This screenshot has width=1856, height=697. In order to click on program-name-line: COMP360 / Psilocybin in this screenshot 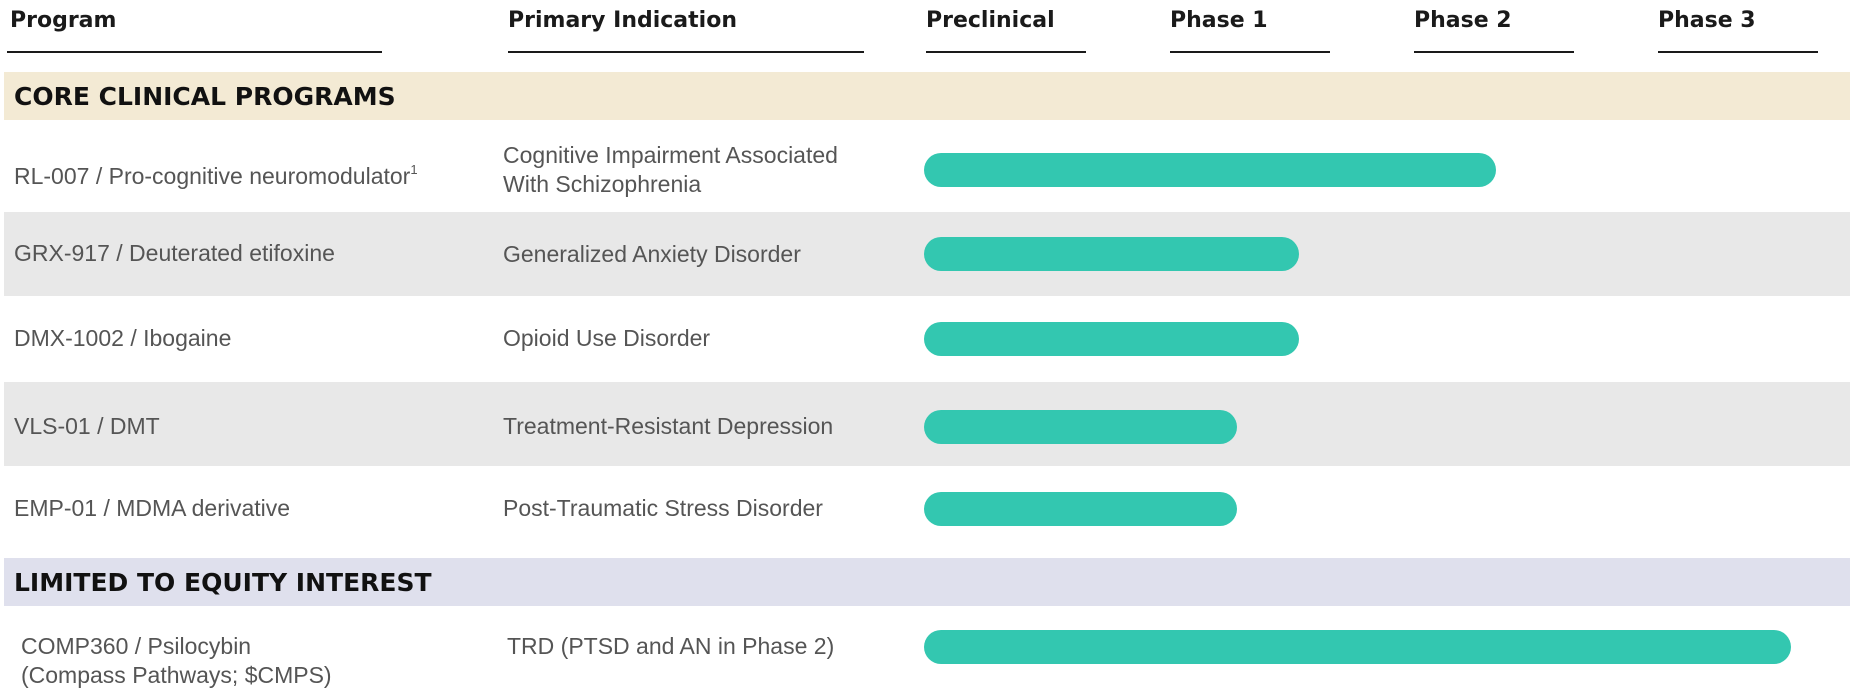, I will do `click(136, 646)`.